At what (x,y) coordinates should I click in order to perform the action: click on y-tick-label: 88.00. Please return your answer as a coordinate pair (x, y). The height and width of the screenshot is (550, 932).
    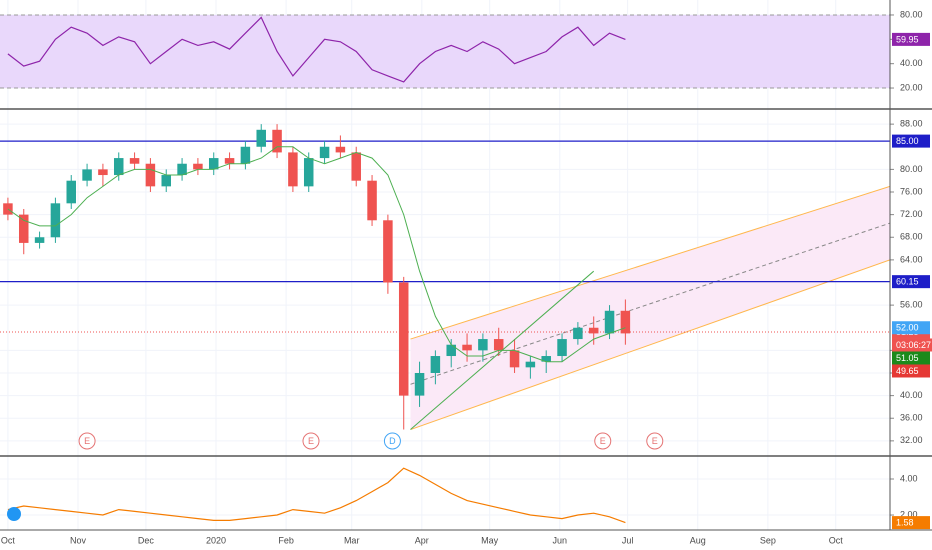
    Looking at the image, I should click on (911, 124).